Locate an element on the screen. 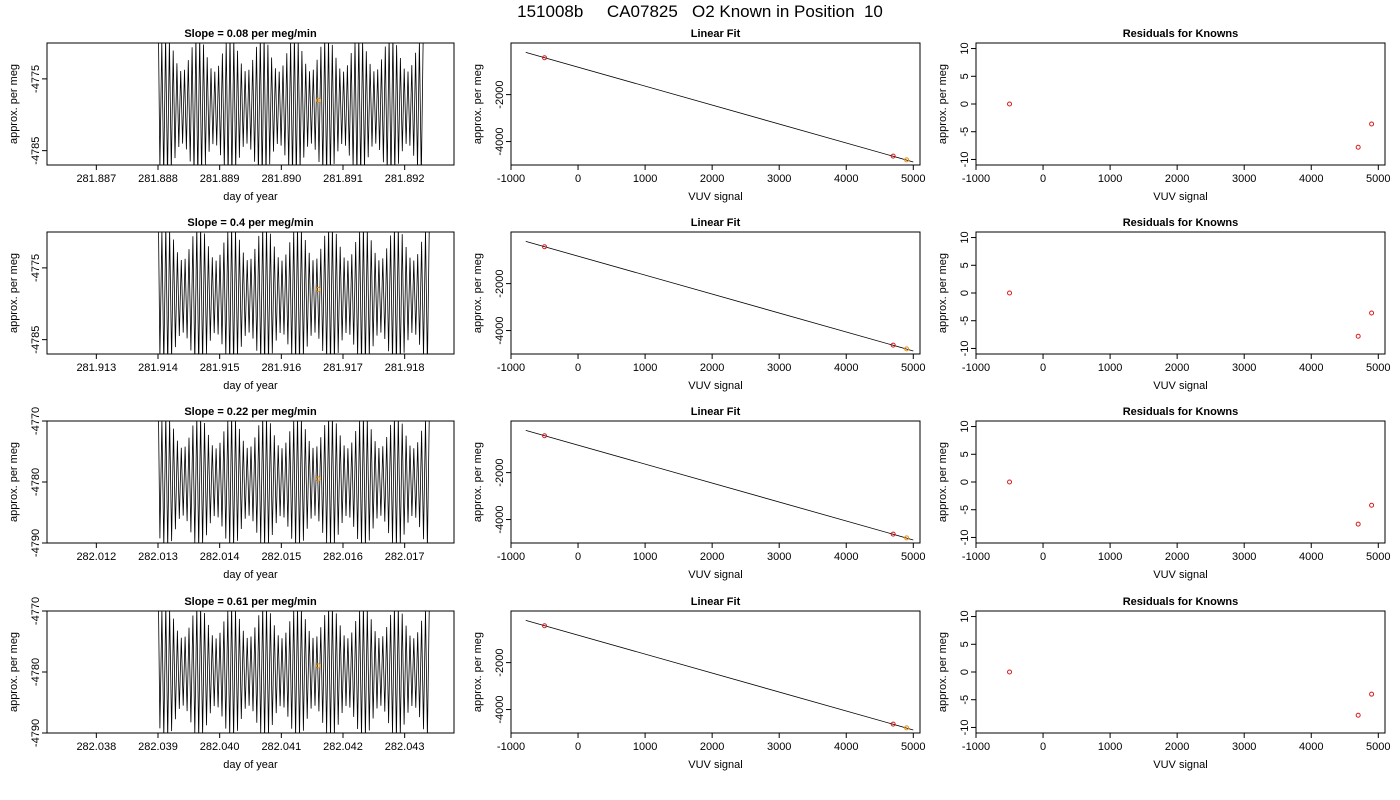 The image size is (1400, 800). x-tick-label: 281.917 is located at coordinates (343, 368).